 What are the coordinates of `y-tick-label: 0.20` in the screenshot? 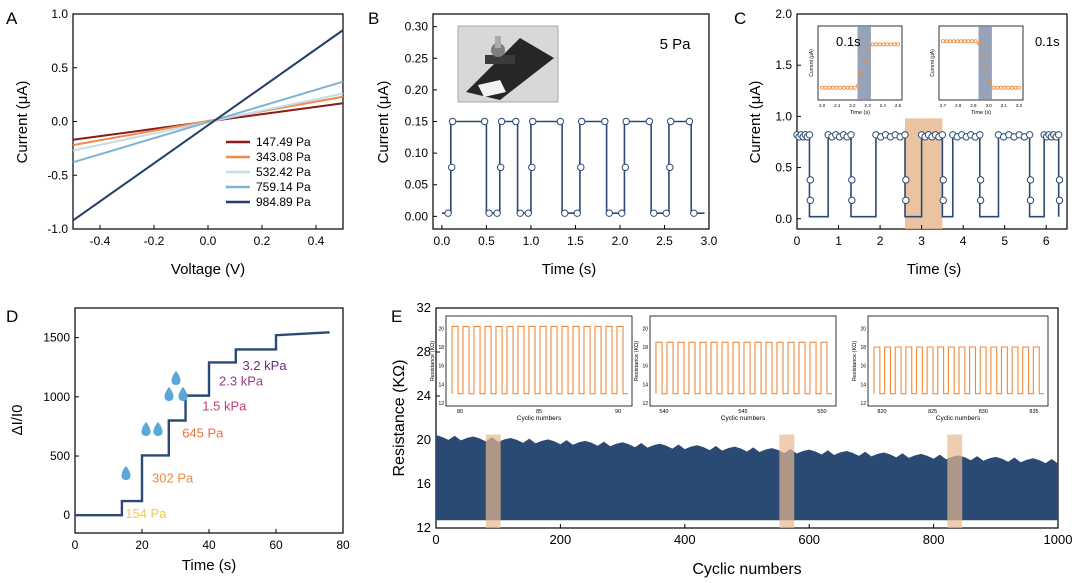 It's located at (417, 90).